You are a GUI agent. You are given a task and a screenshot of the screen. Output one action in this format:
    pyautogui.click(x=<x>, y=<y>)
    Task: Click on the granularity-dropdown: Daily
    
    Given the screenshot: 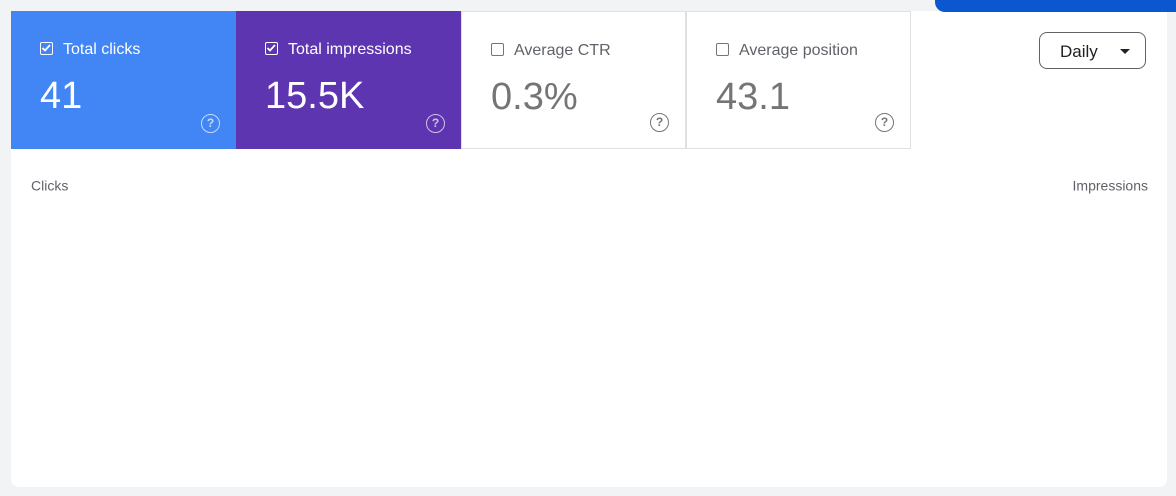 What is the action you would take?
    pyautogui.click(x=1092, y=50)
    